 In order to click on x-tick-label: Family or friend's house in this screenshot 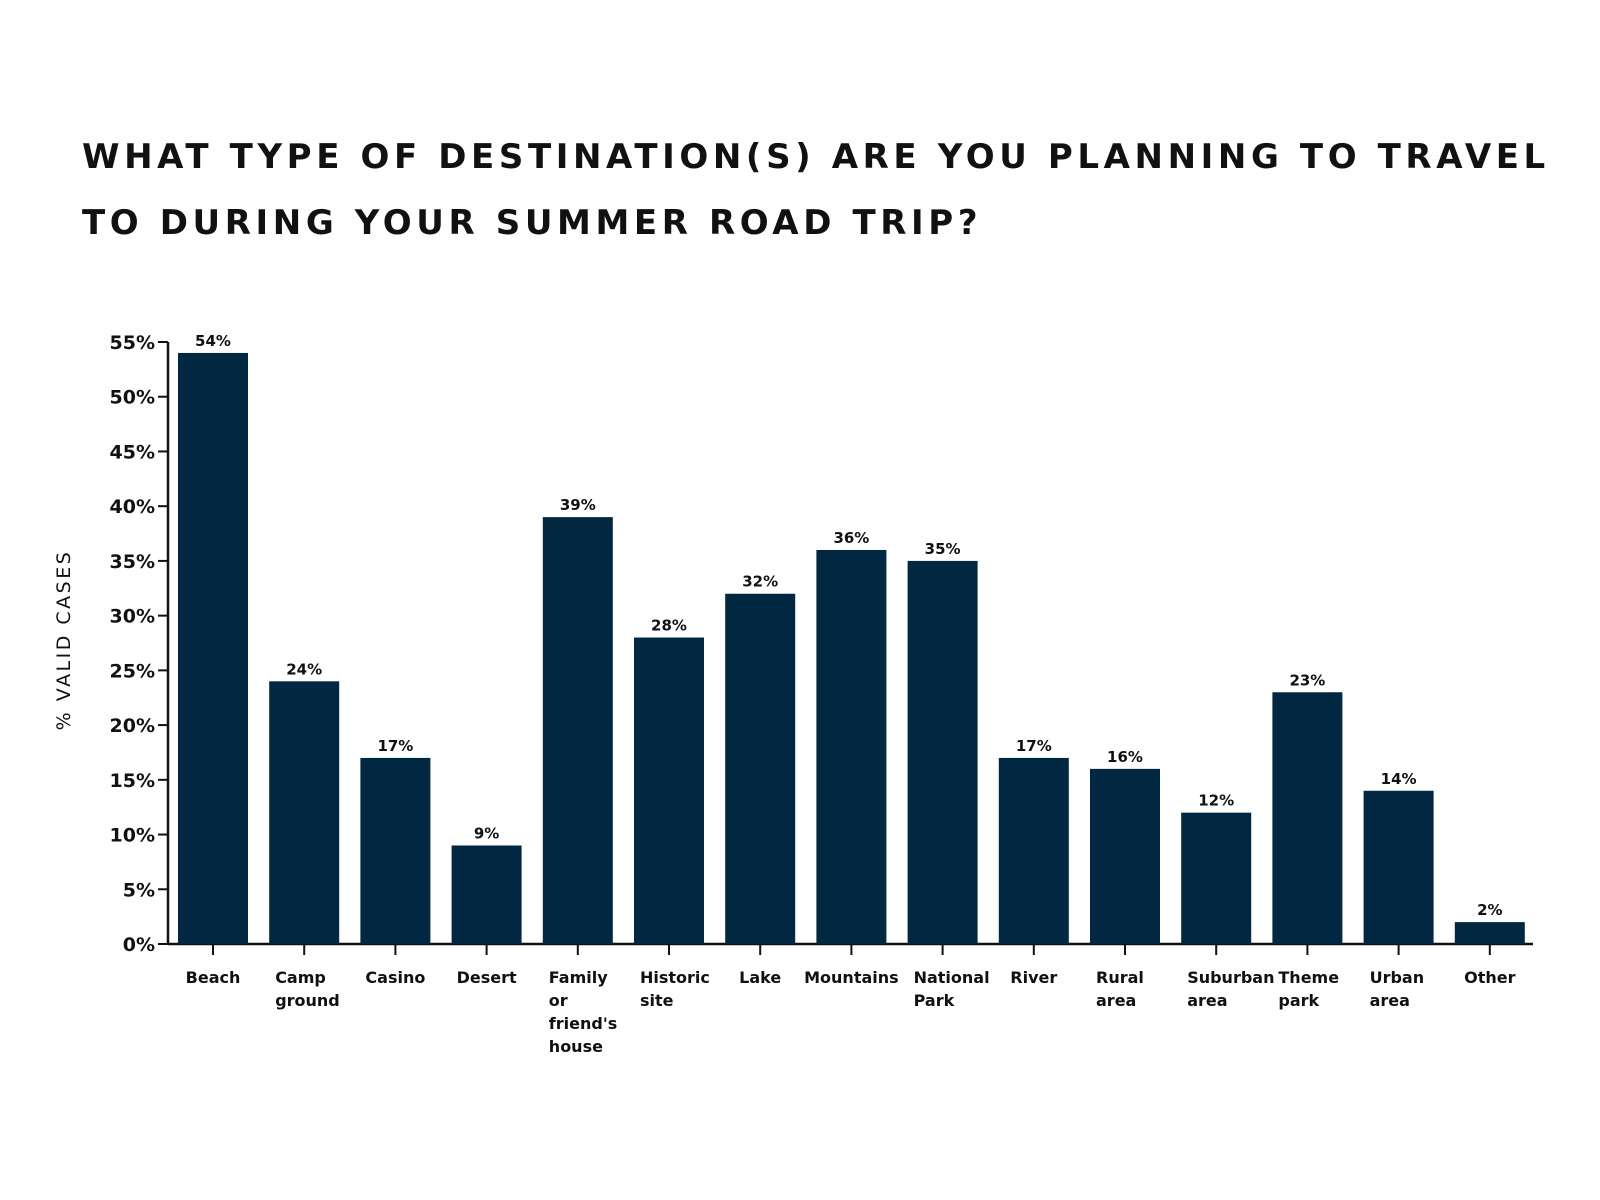, I will do `click(583, 1012)`.